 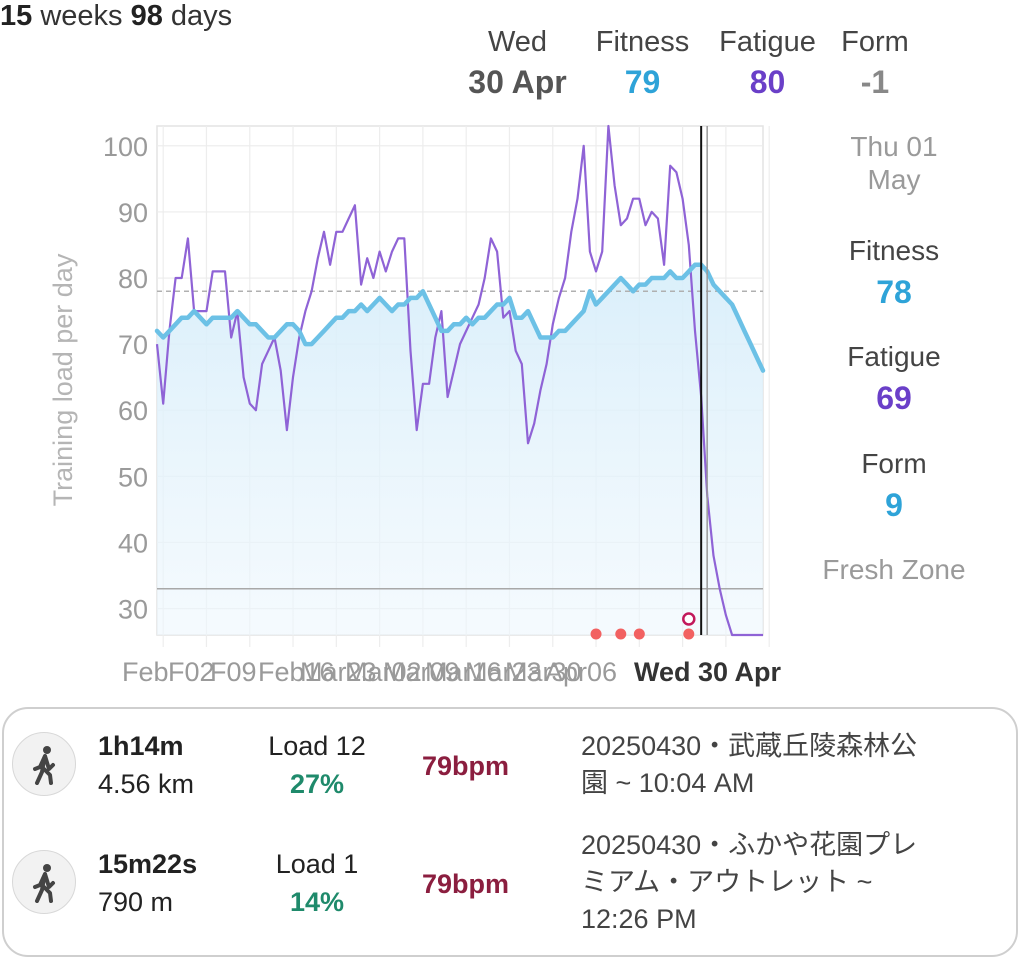 What do you see at coordinates (133, 345) in the screenshot?
I see `y-tick-label: 70` at bounding box center [133, 345].